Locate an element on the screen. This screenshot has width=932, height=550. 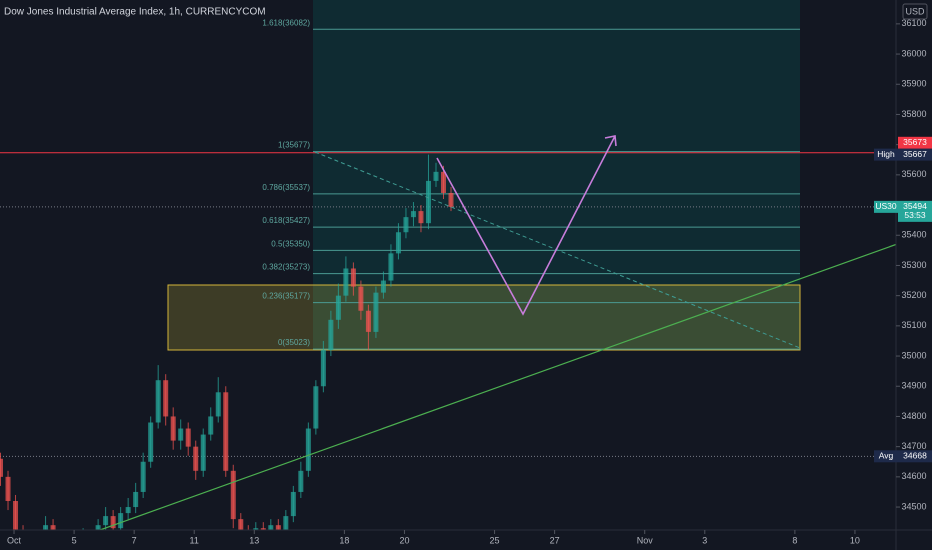
price-tag-label: High is located at coordinates (886, 154).